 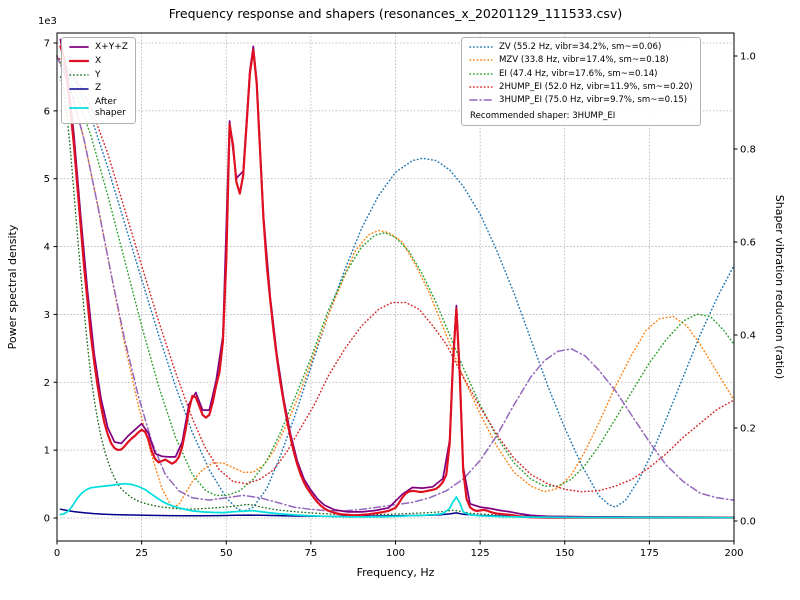 What do you see at coordinates (141, 553) in the screenshot?
I see `svg-text: 25` at bounding box center [141, 553].